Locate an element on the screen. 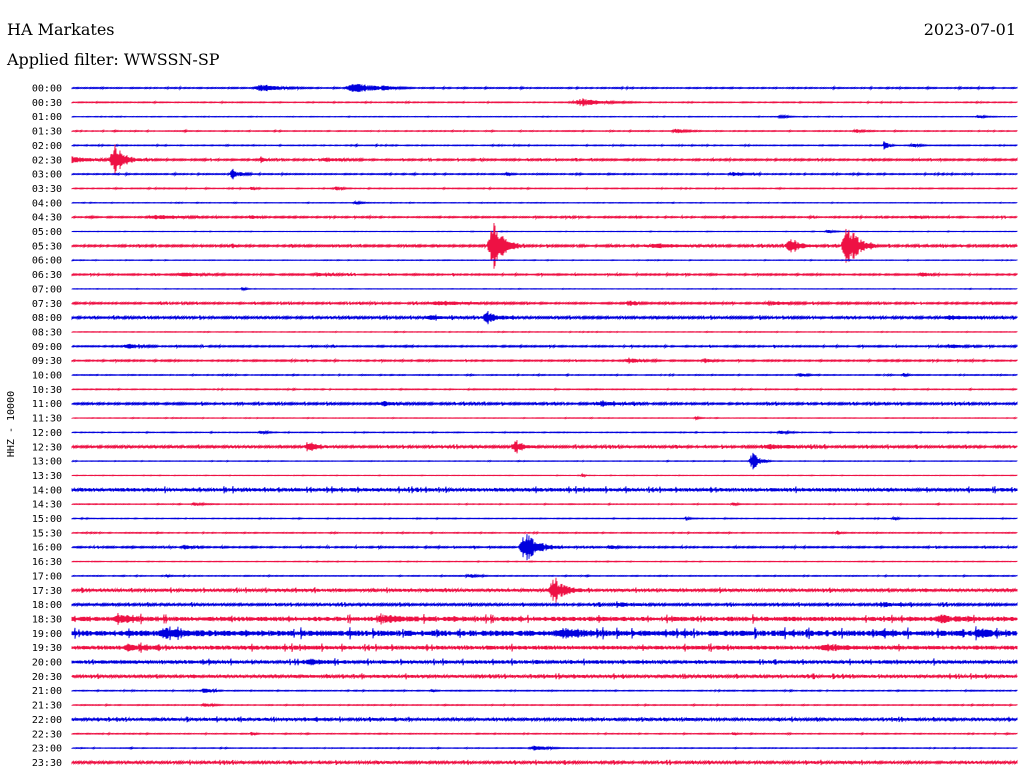 The image size is (1024, 780). trace-1900 is located at coordinates (544, 633).